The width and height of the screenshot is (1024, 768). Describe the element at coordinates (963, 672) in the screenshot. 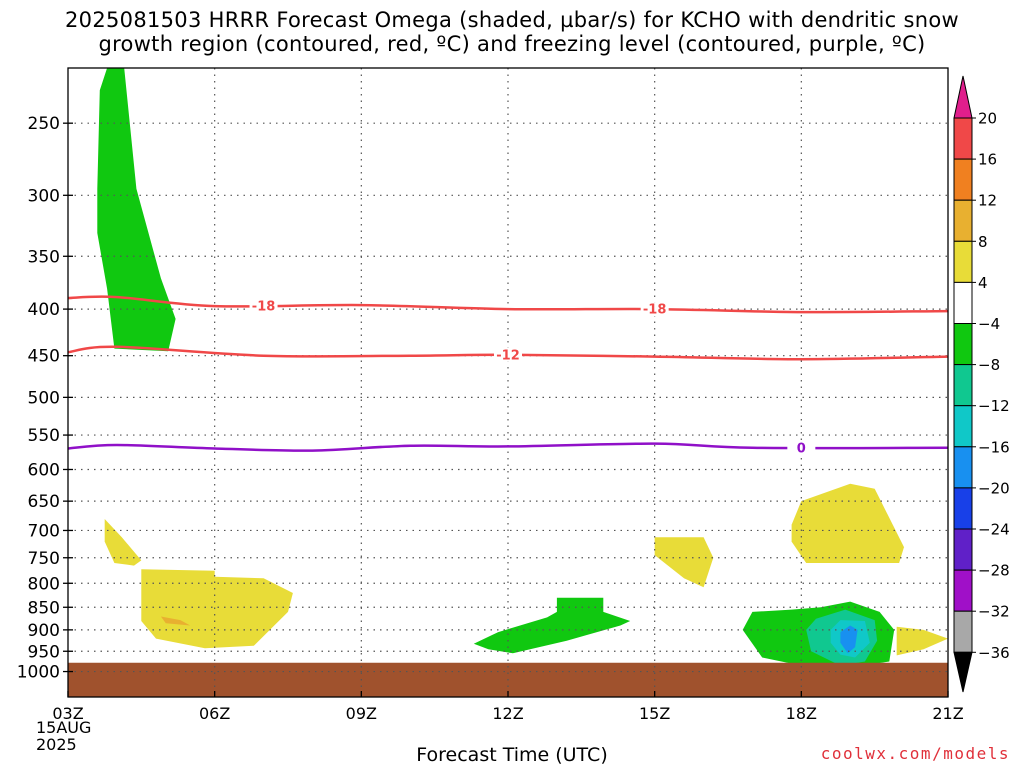

I see `colorbar-bottom-arrow` at that location.